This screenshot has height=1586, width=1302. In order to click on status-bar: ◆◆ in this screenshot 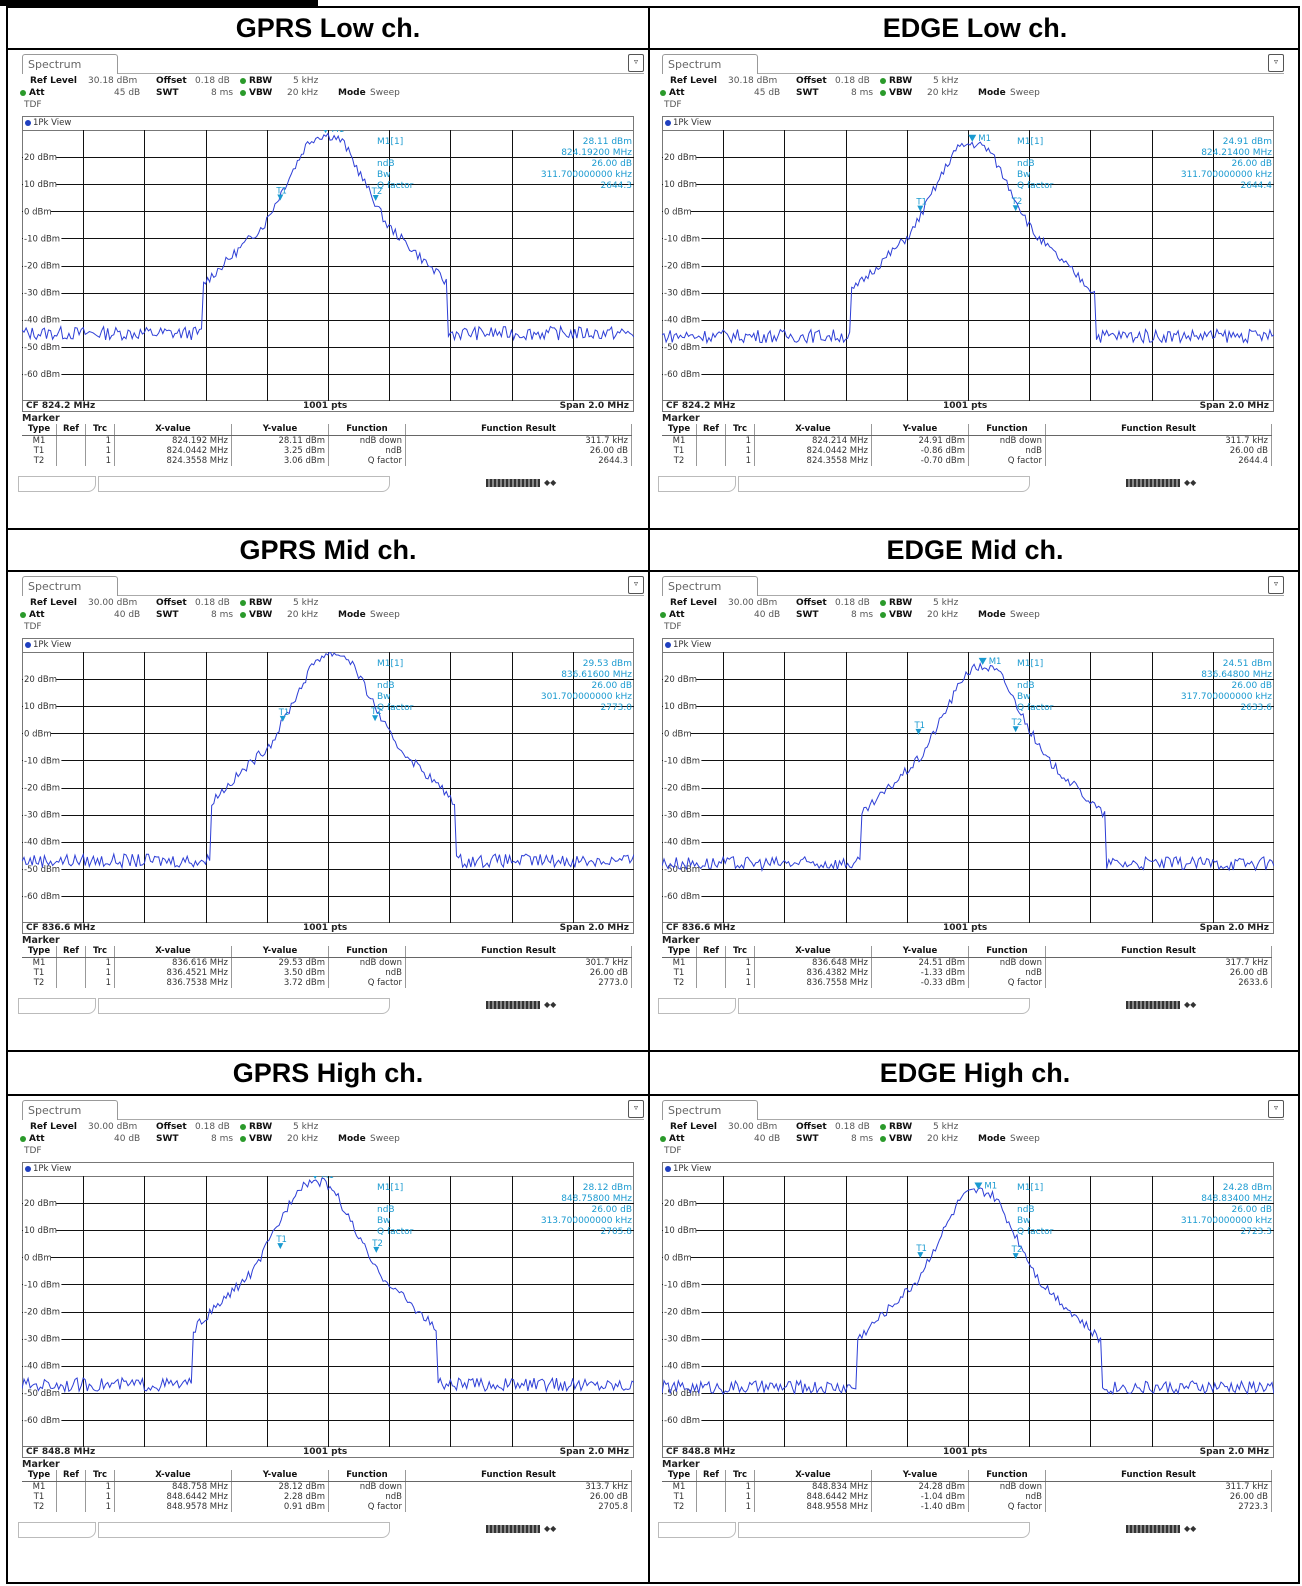, I will do `click(966, 1006)`.